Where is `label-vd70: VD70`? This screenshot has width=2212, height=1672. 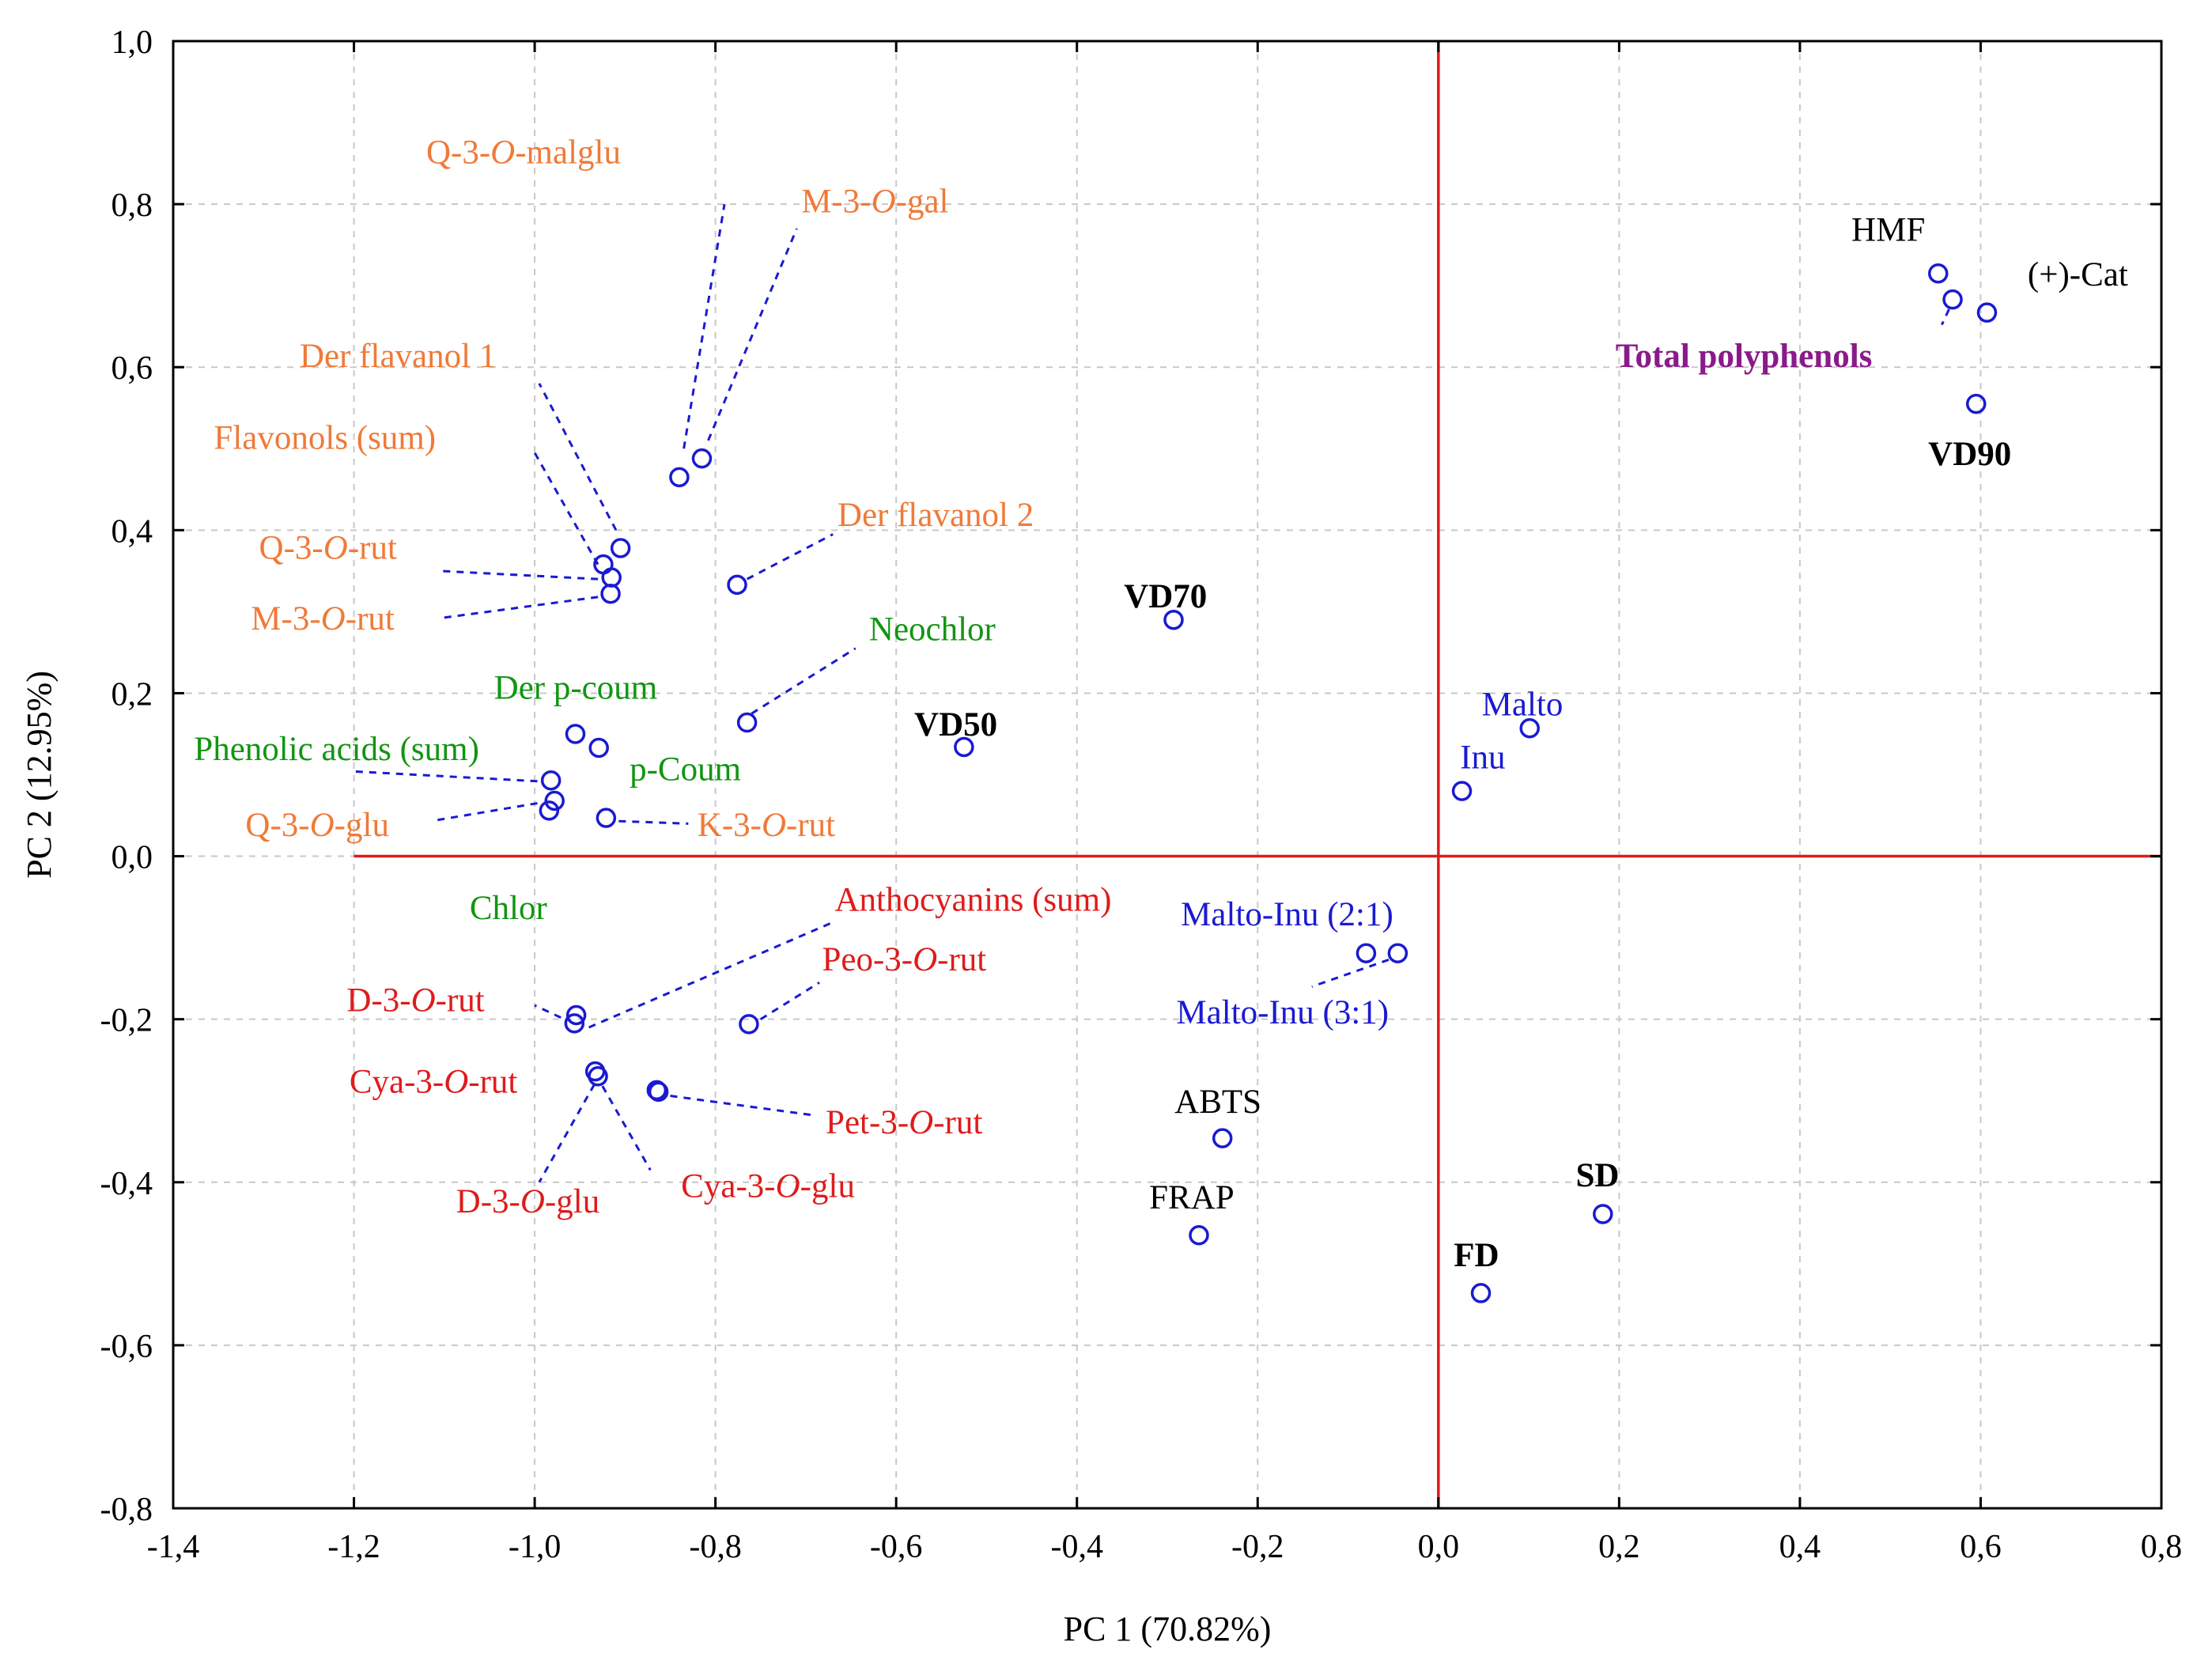 label-vd70: VD70 is located at coordinates (1165, 596).